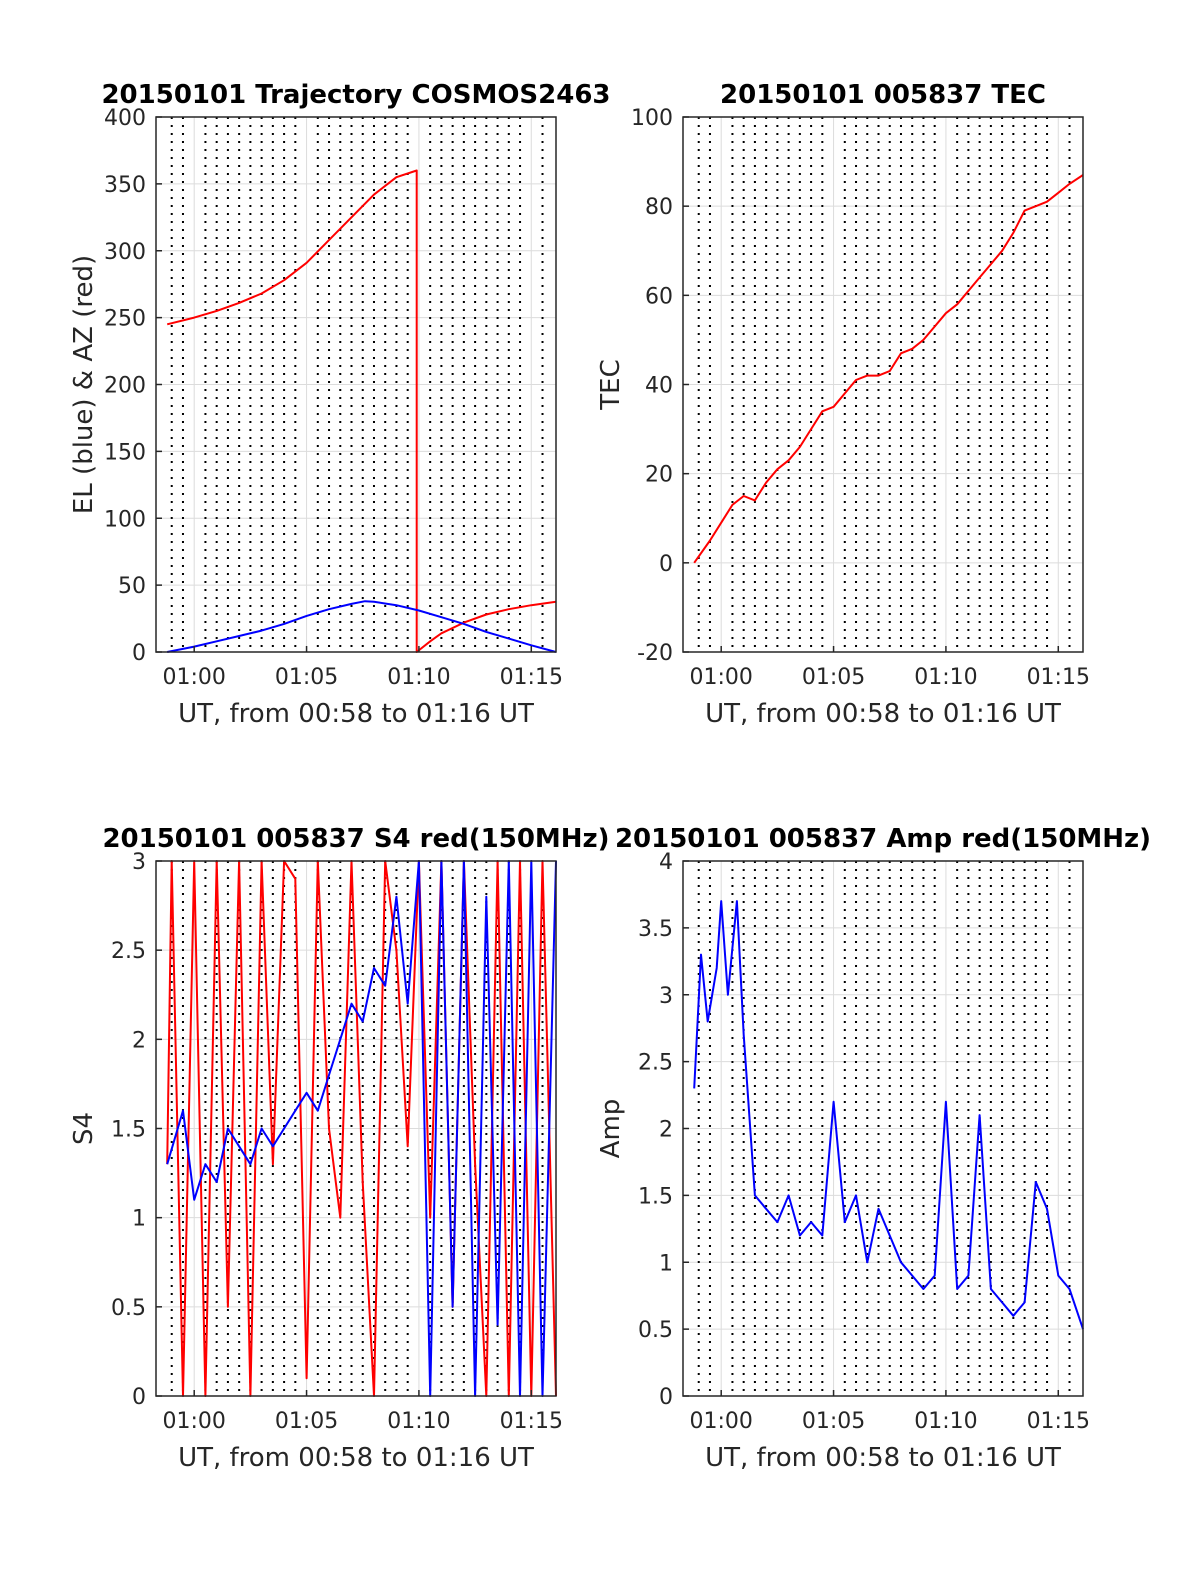 The width and height of the screenshot is (1200, 1575). Describe the element at coordinates (125, 185) in the screenshot. I see `y-tick-label: 350` at that location.